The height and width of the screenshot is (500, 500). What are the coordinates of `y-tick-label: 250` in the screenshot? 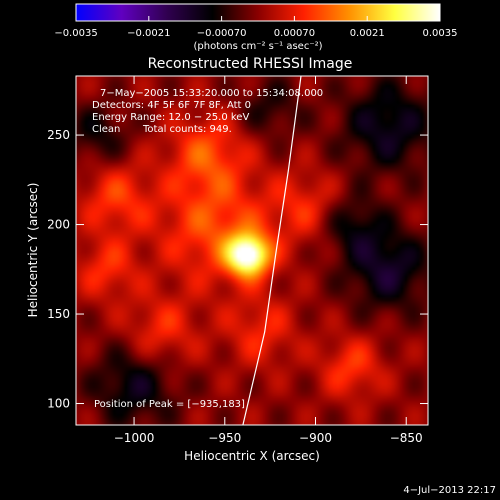 It's located at (58, 135).